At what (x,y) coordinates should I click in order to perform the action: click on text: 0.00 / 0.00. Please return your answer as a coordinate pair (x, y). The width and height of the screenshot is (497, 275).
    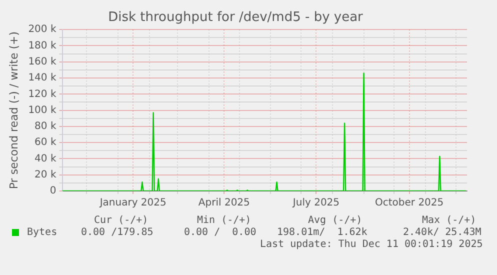
    Looking at the image, I should click on (220, 232).